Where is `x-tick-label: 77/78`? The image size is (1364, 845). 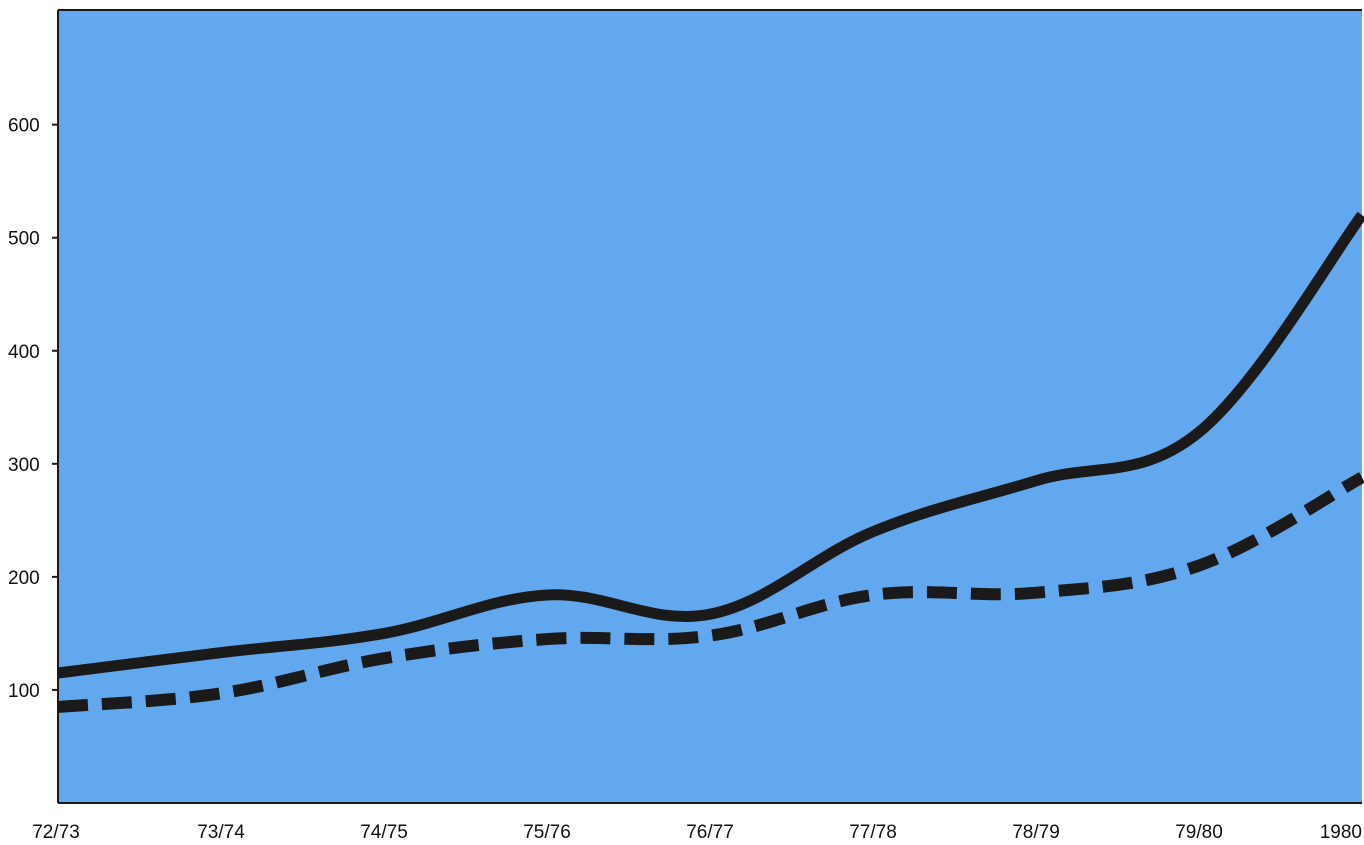 x-tick-label: 77/78 is located at coordinates (873, 832).